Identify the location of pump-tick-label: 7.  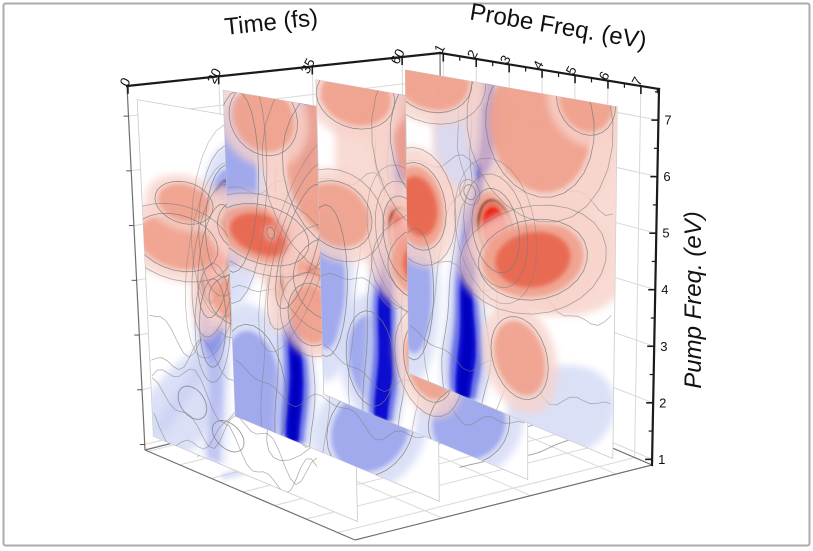
(667, 120).